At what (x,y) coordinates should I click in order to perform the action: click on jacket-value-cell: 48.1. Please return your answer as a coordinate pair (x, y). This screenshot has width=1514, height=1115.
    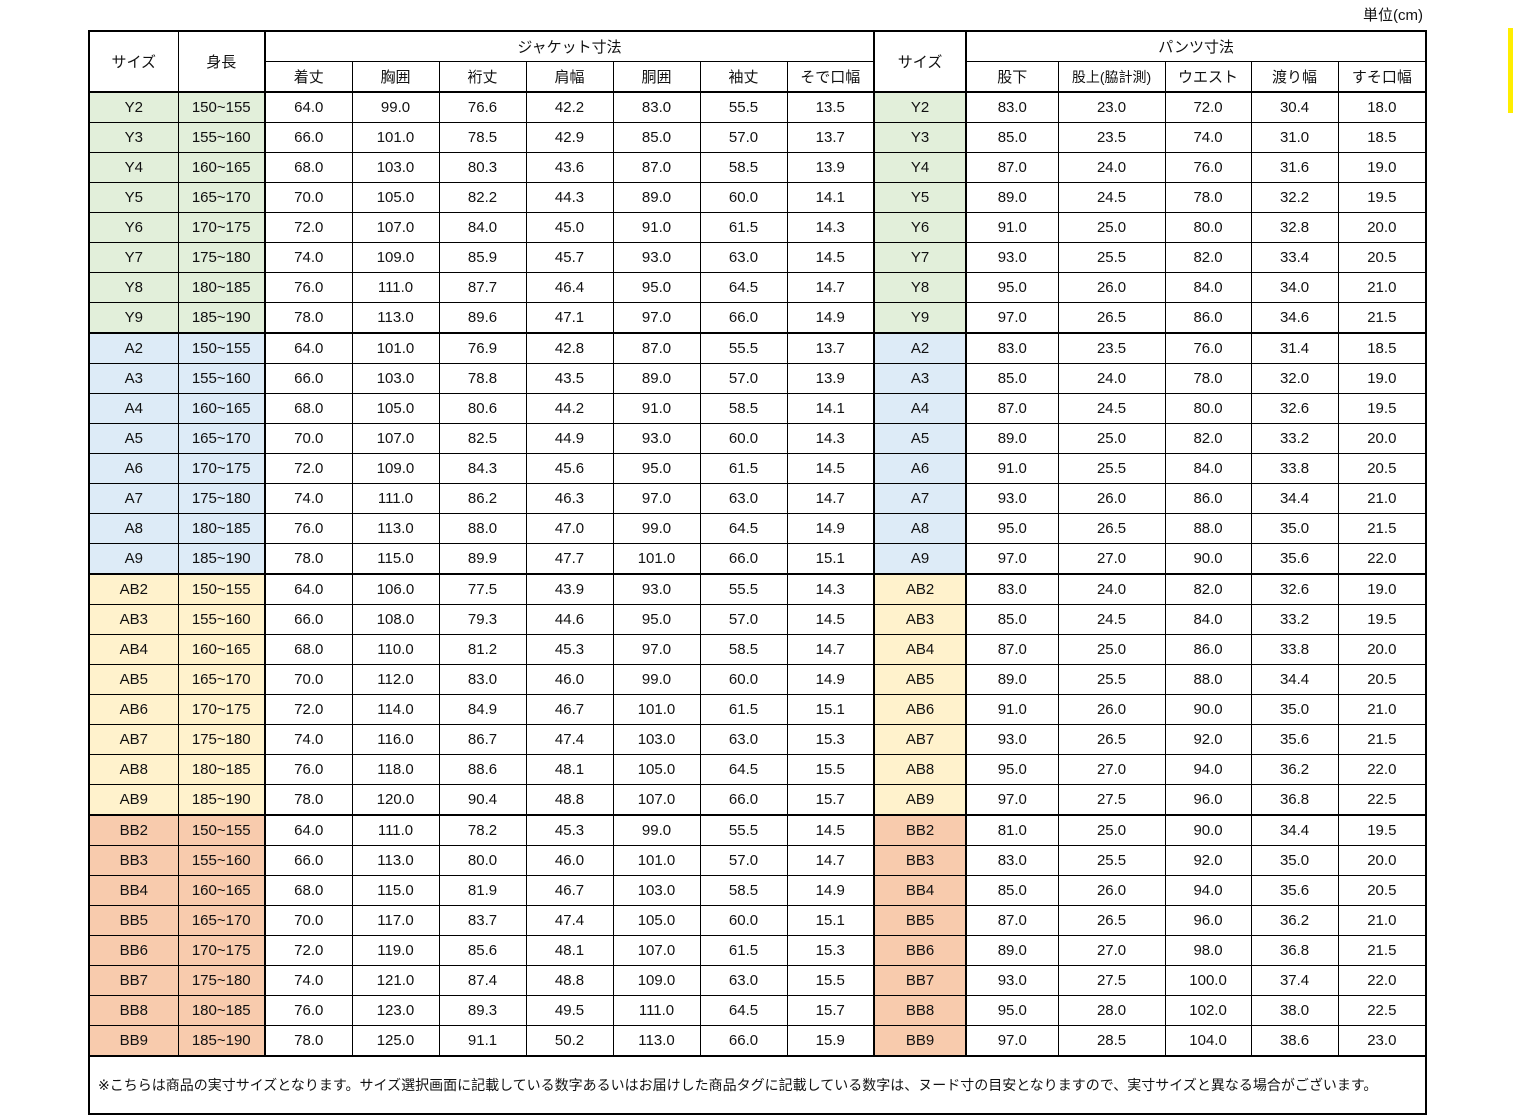
    Looking at the image, I should click on (569, 950).